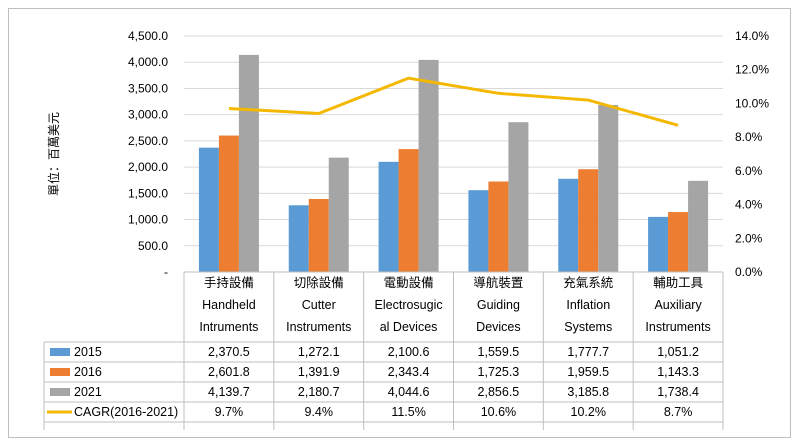  What do you see at coordinates (126, 412) in the screenshot?
I see `legend-label: CAGR(2016-2021)` at bounding box center [126, 412].